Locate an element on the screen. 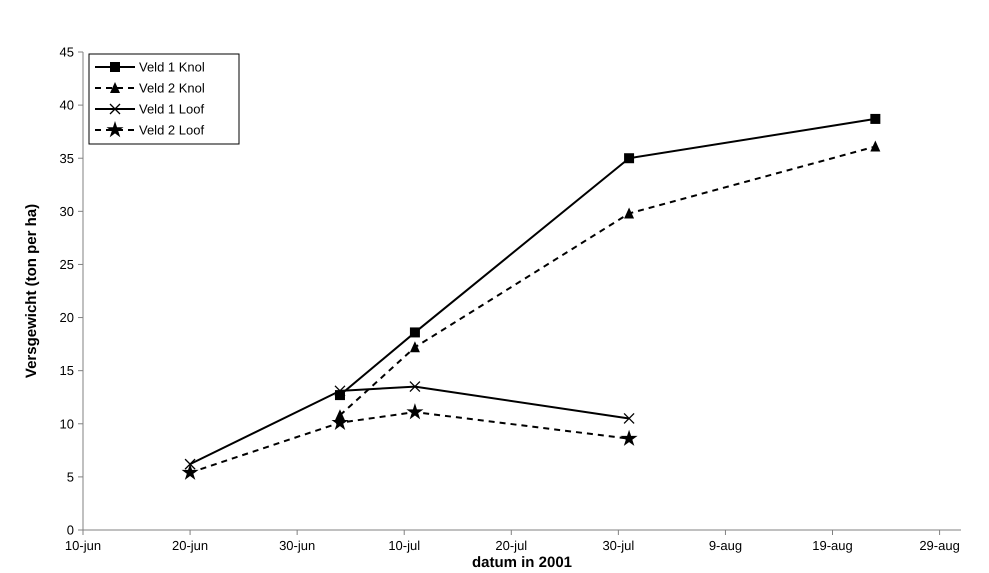  y-tick-label: 45 is located at coordinates (67, 52).